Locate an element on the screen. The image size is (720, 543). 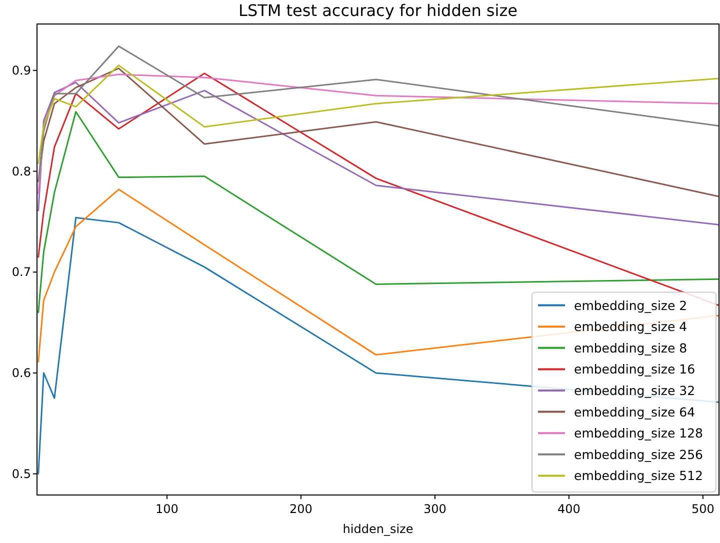
legend-label: embedding_size 8 is located at coordinates (631, 348).